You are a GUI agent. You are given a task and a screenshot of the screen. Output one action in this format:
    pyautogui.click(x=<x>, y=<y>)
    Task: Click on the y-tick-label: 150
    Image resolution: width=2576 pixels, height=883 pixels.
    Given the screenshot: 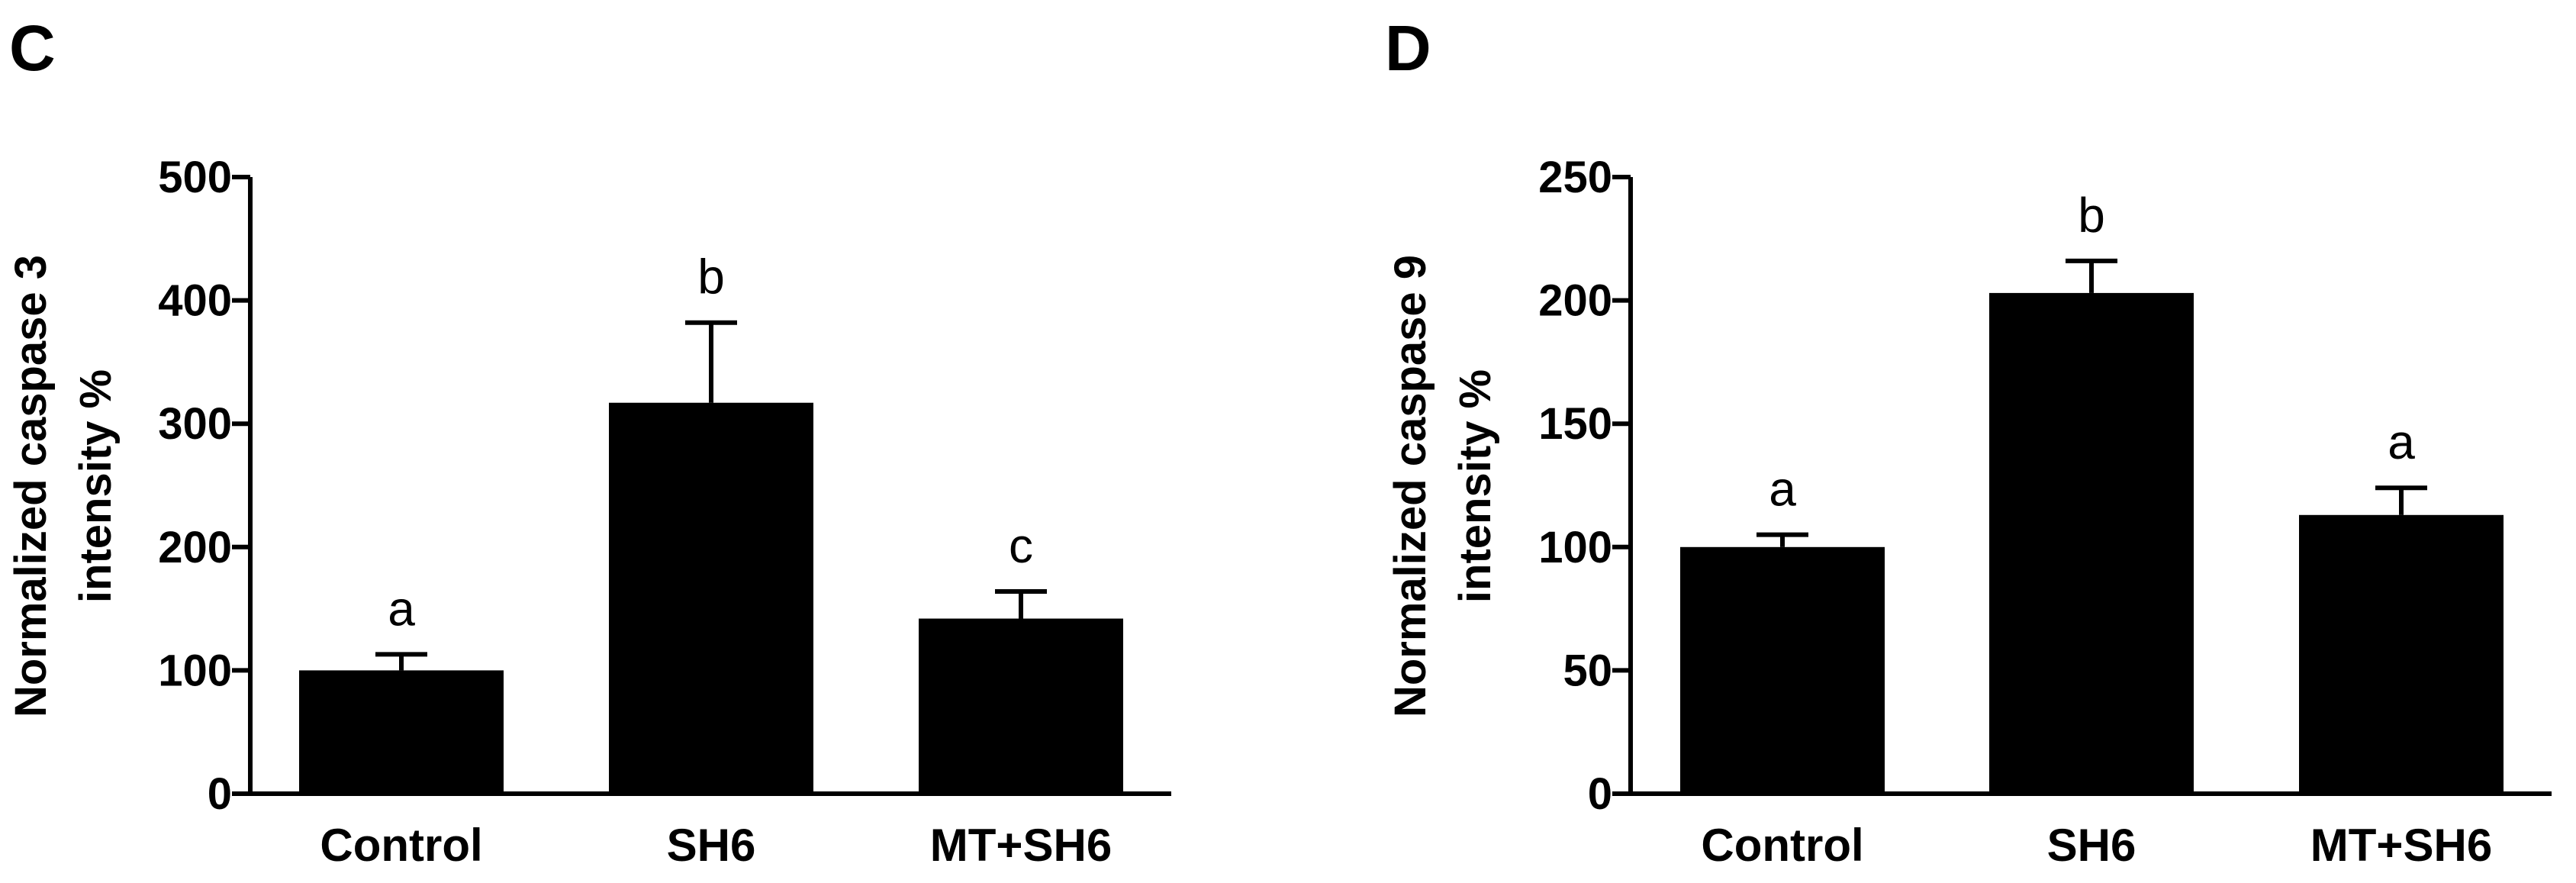 What is the action you would take?
    pyautogui.click(x=1575, y=424)
    